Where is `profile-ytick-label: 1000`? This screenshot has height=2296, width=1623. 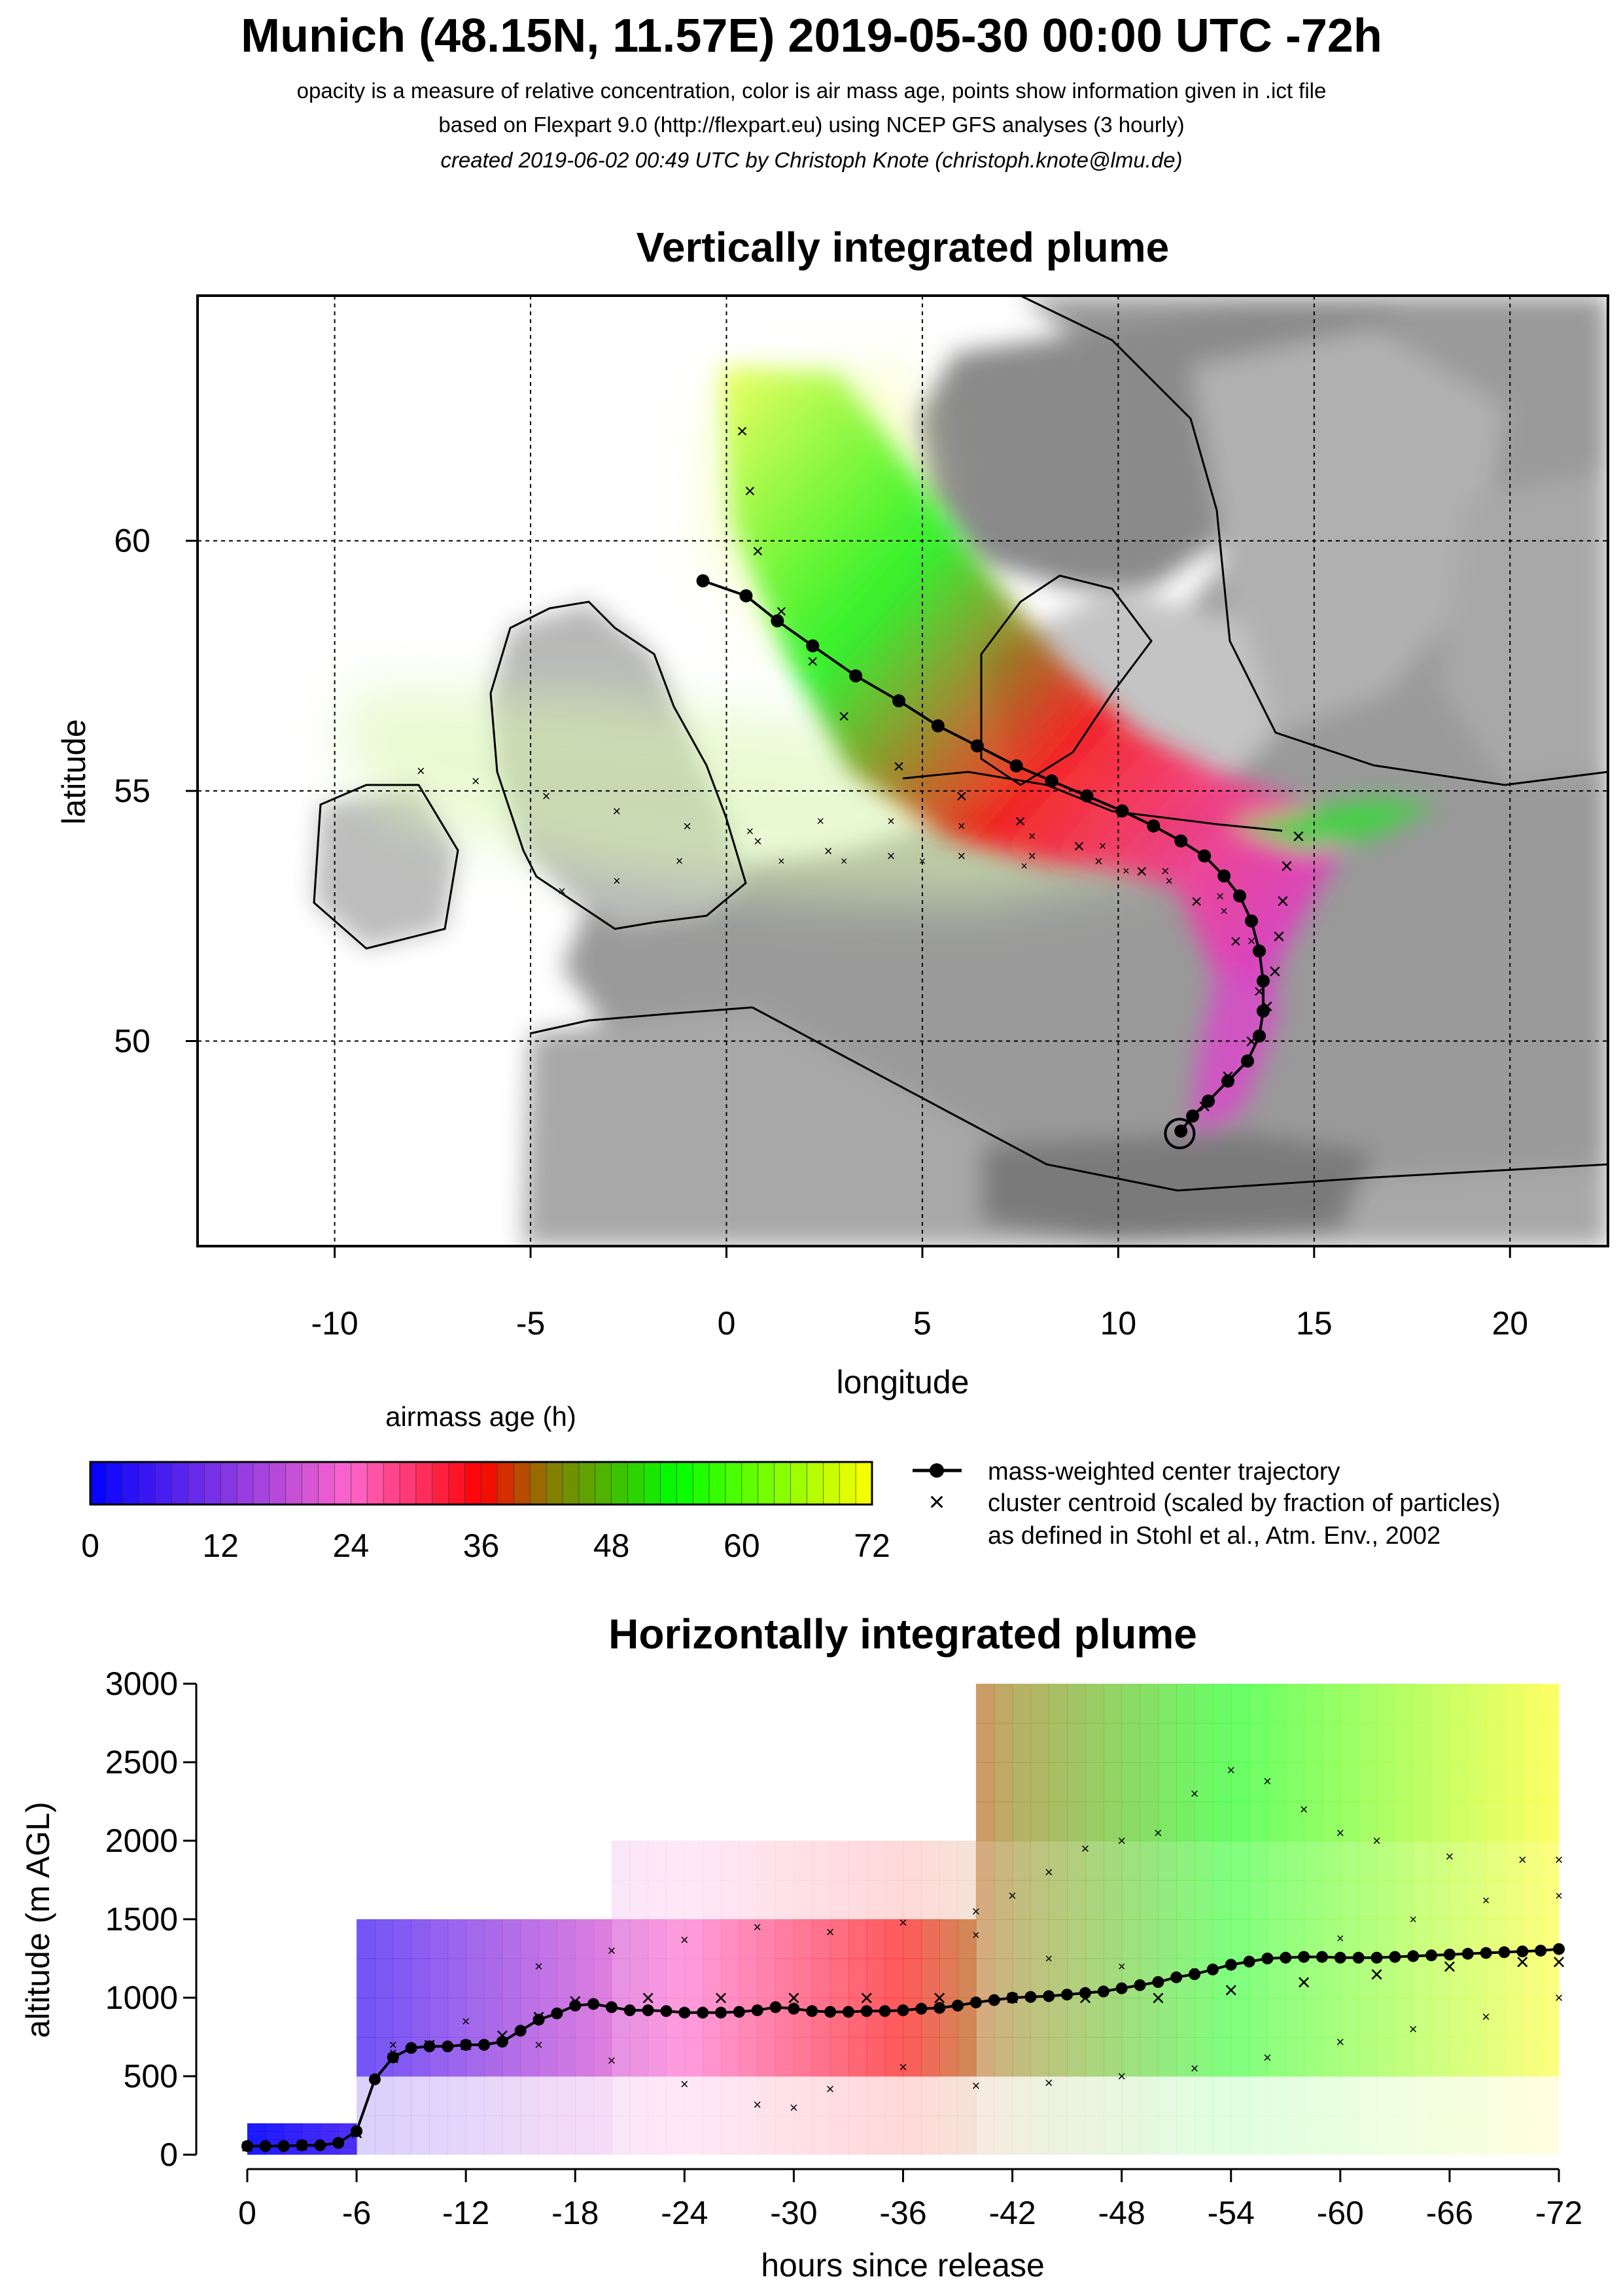 profile-ytick-label: 1000 is located at coordinates (141, 1997).